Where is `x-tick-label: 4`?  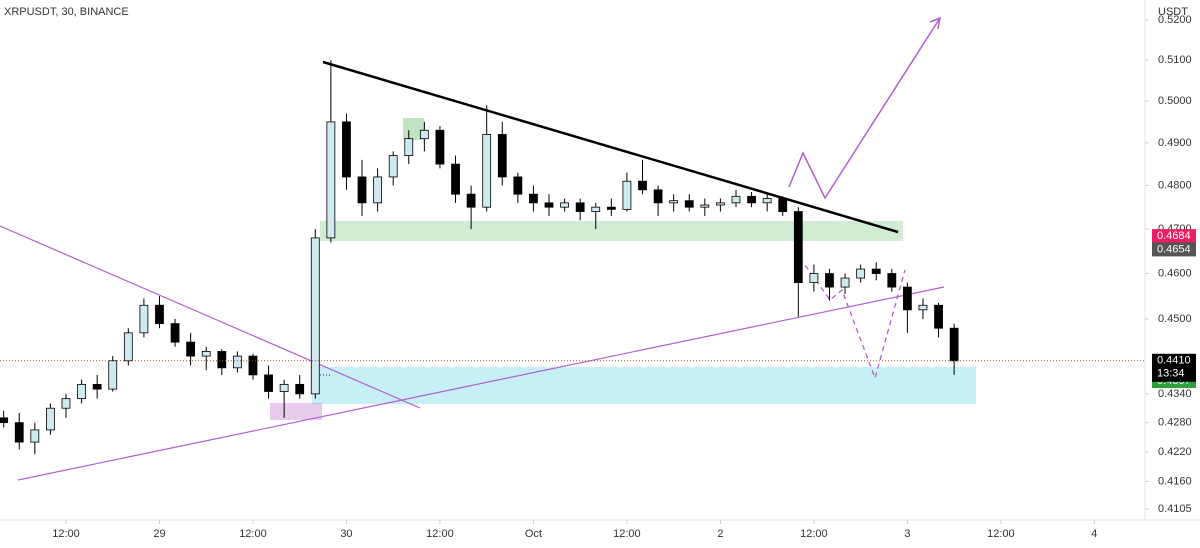 x-tick-label: 4 is located at coordinates (1094, 534).